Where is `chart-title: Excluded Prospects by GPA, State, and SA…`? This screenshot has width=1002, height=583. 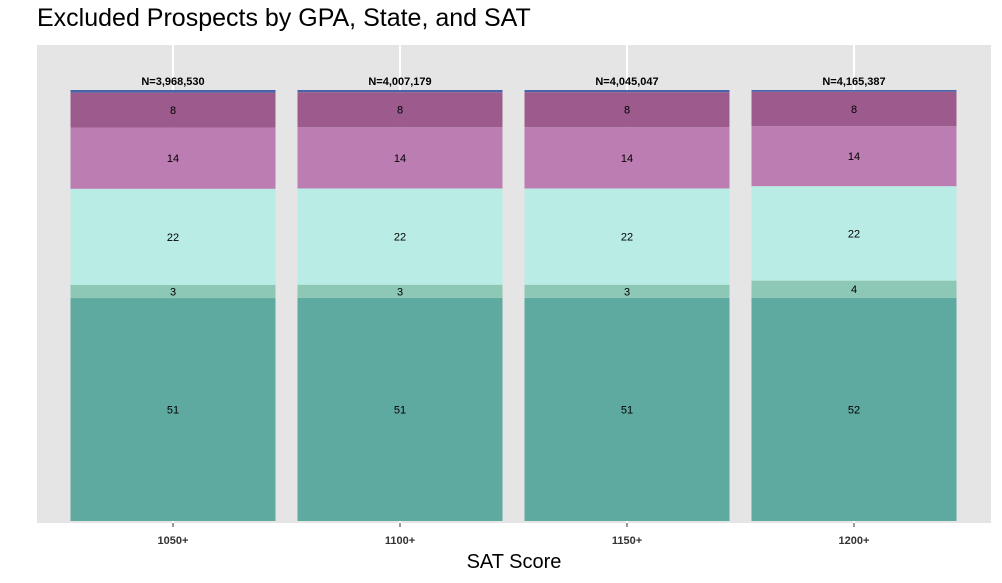
chart-title: Excluded Prospects by GPA, State, and SA… is located at coordinates (284, 18).